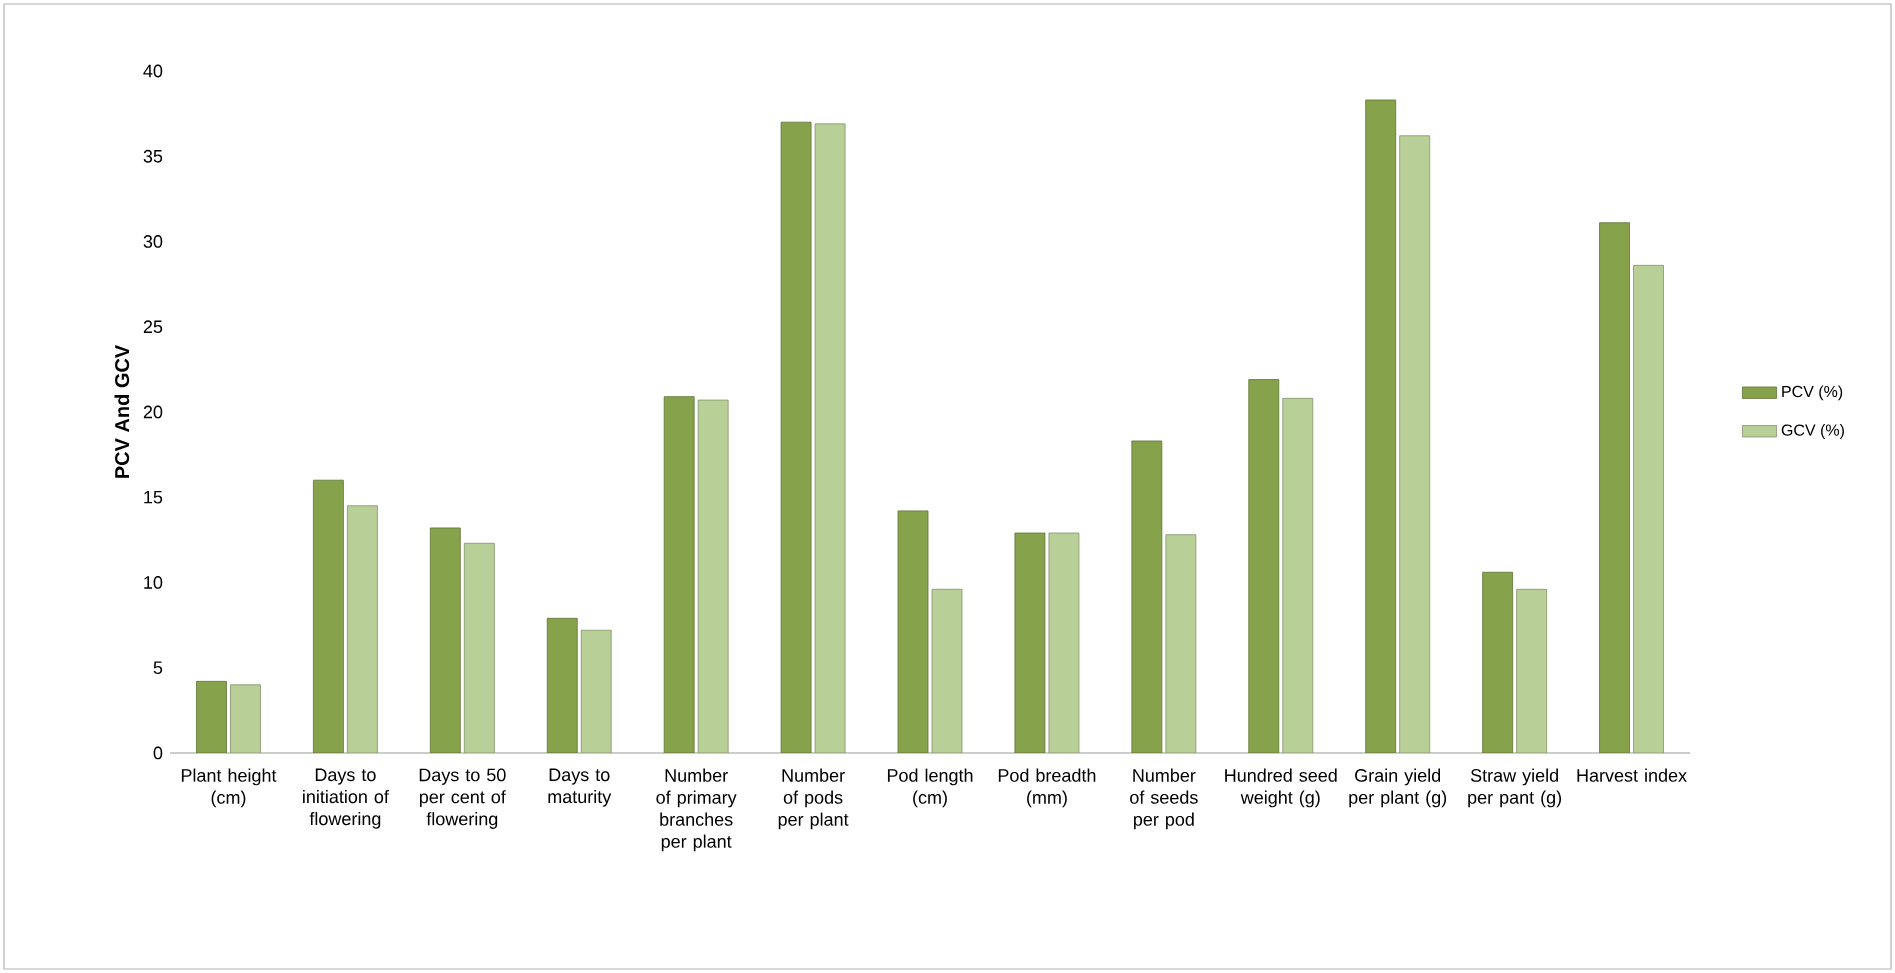  I want to click on legend-label: PCV (%), so click(1812, 393).